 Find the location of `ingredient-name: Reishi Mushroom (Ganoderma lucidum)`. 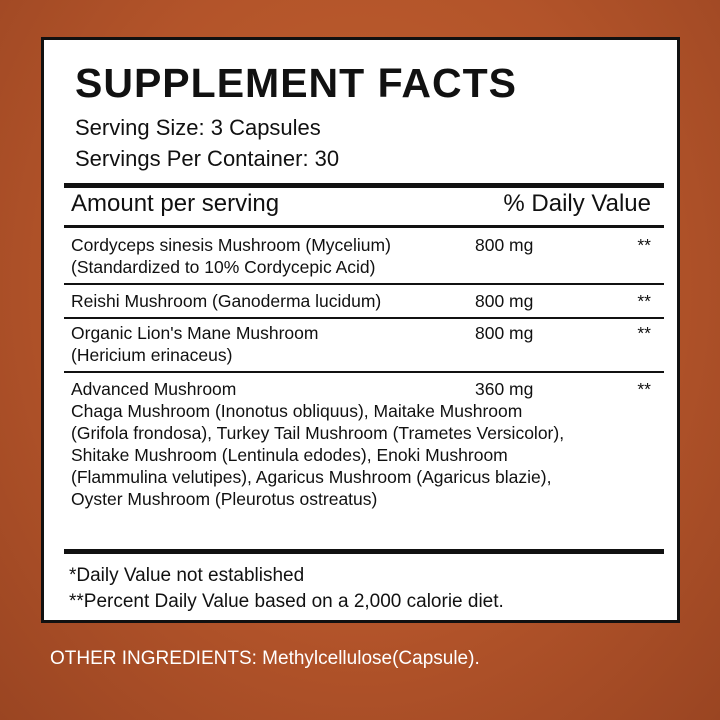

ingredient-name: Reishi Mushroom (Ganoderma lucidum) is located at coordinates (226, 301).